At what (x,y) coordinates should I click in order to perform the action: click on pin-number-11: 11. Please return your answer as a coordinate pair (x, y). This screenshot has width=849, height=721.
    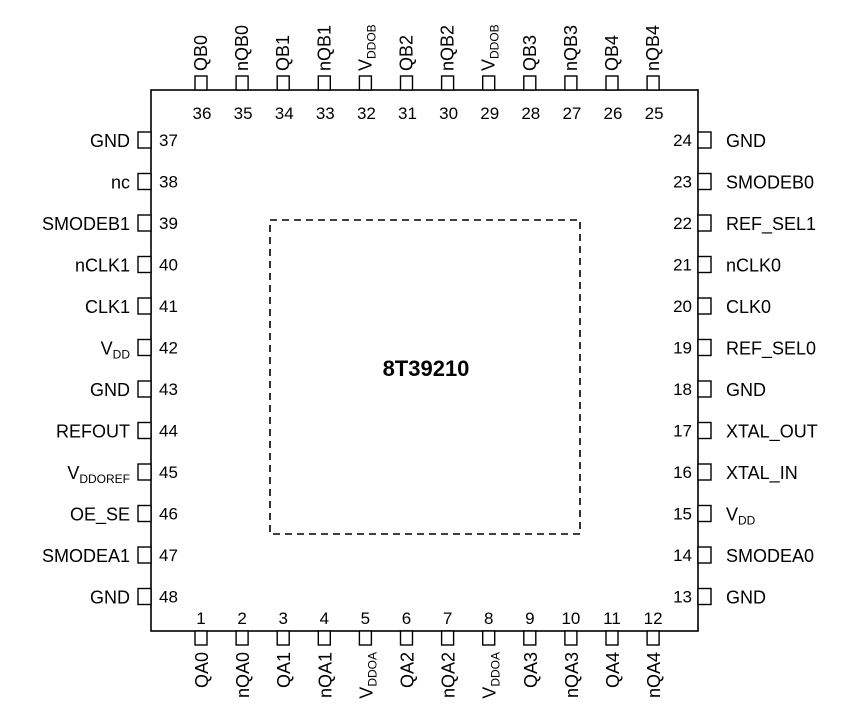
    Looking at the image, I should click on (612, 618).